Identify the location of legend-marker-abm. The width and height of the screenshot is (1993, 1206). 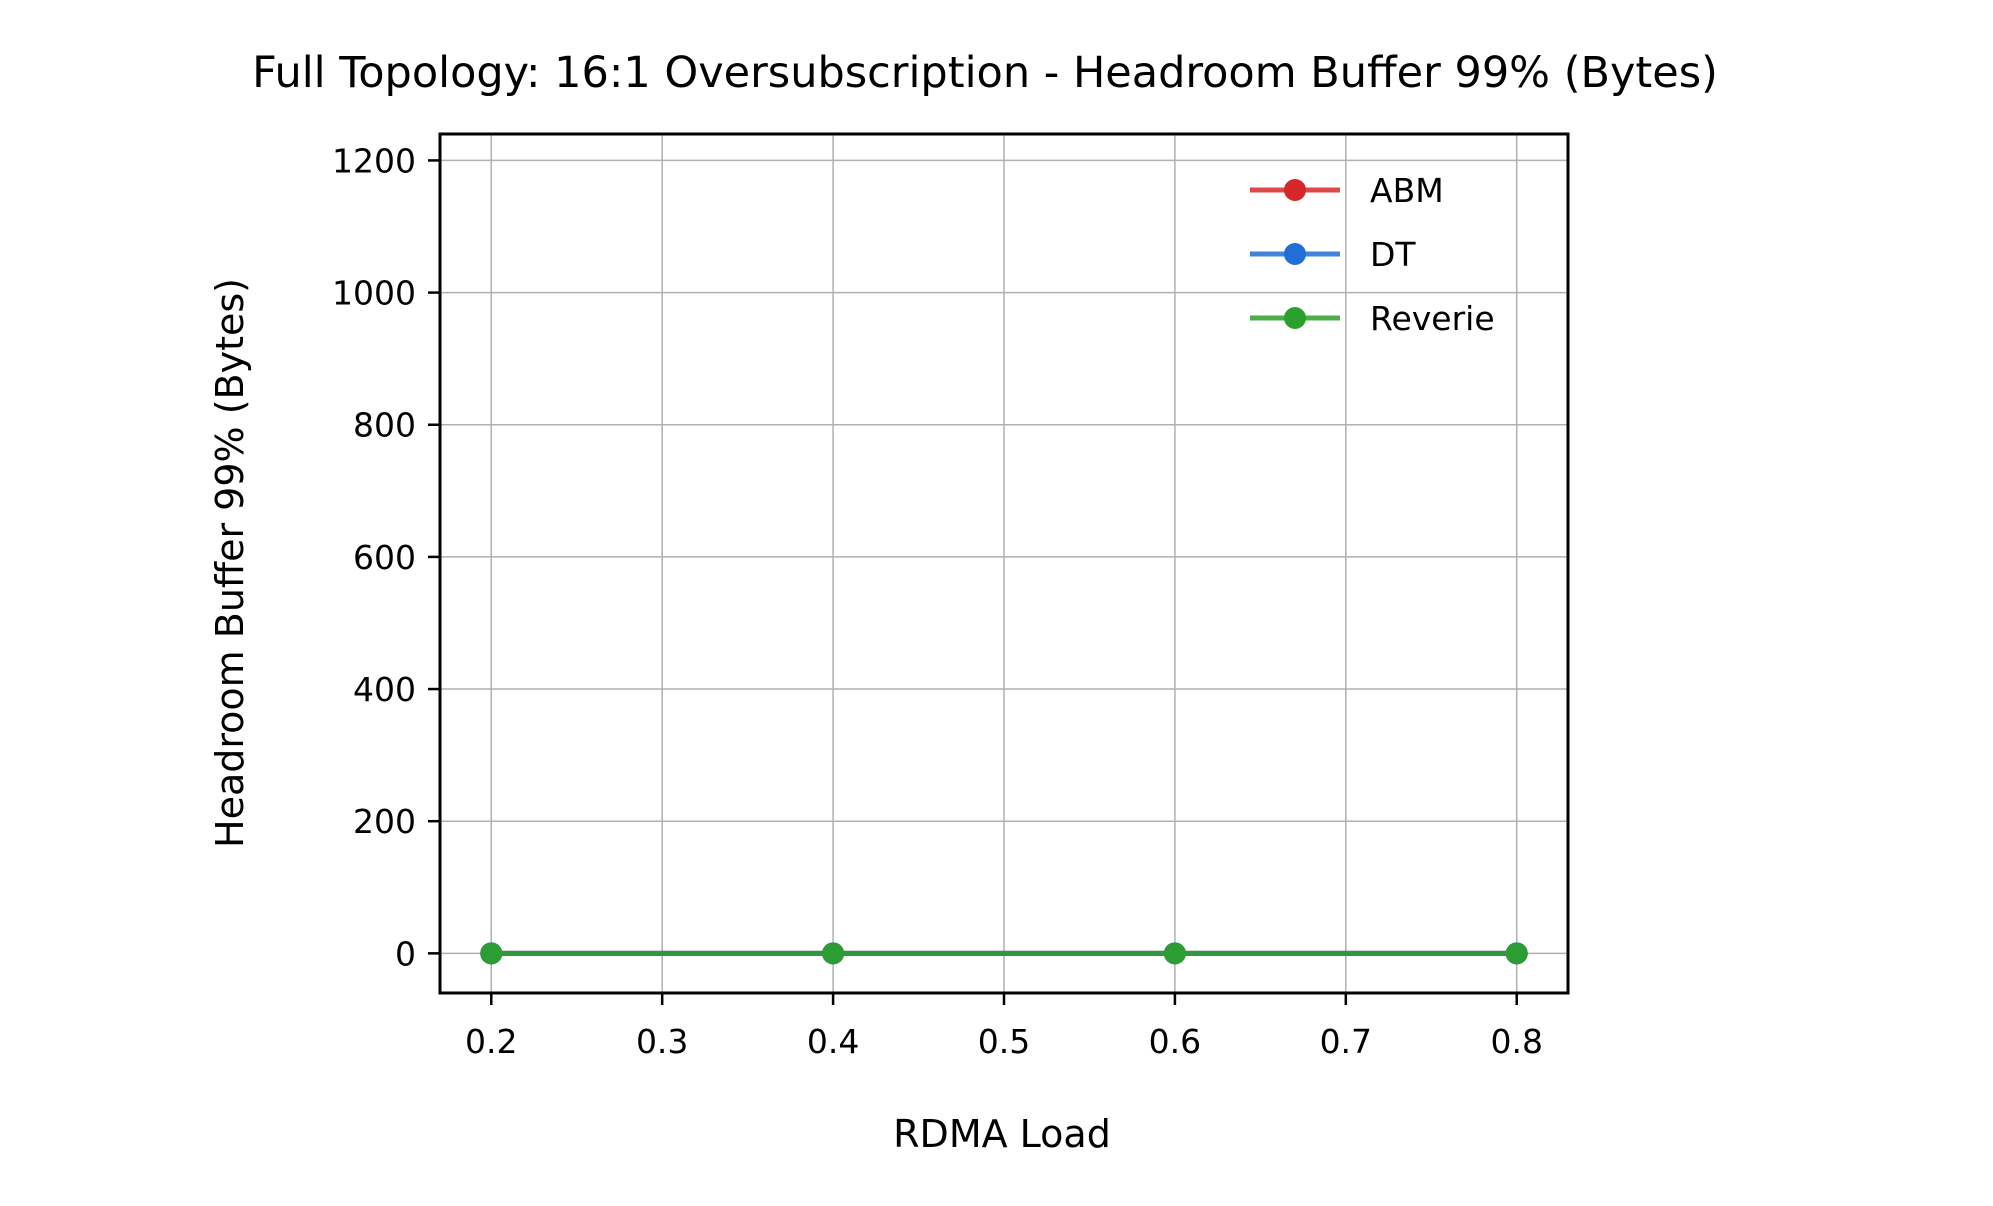
(1295, 190).